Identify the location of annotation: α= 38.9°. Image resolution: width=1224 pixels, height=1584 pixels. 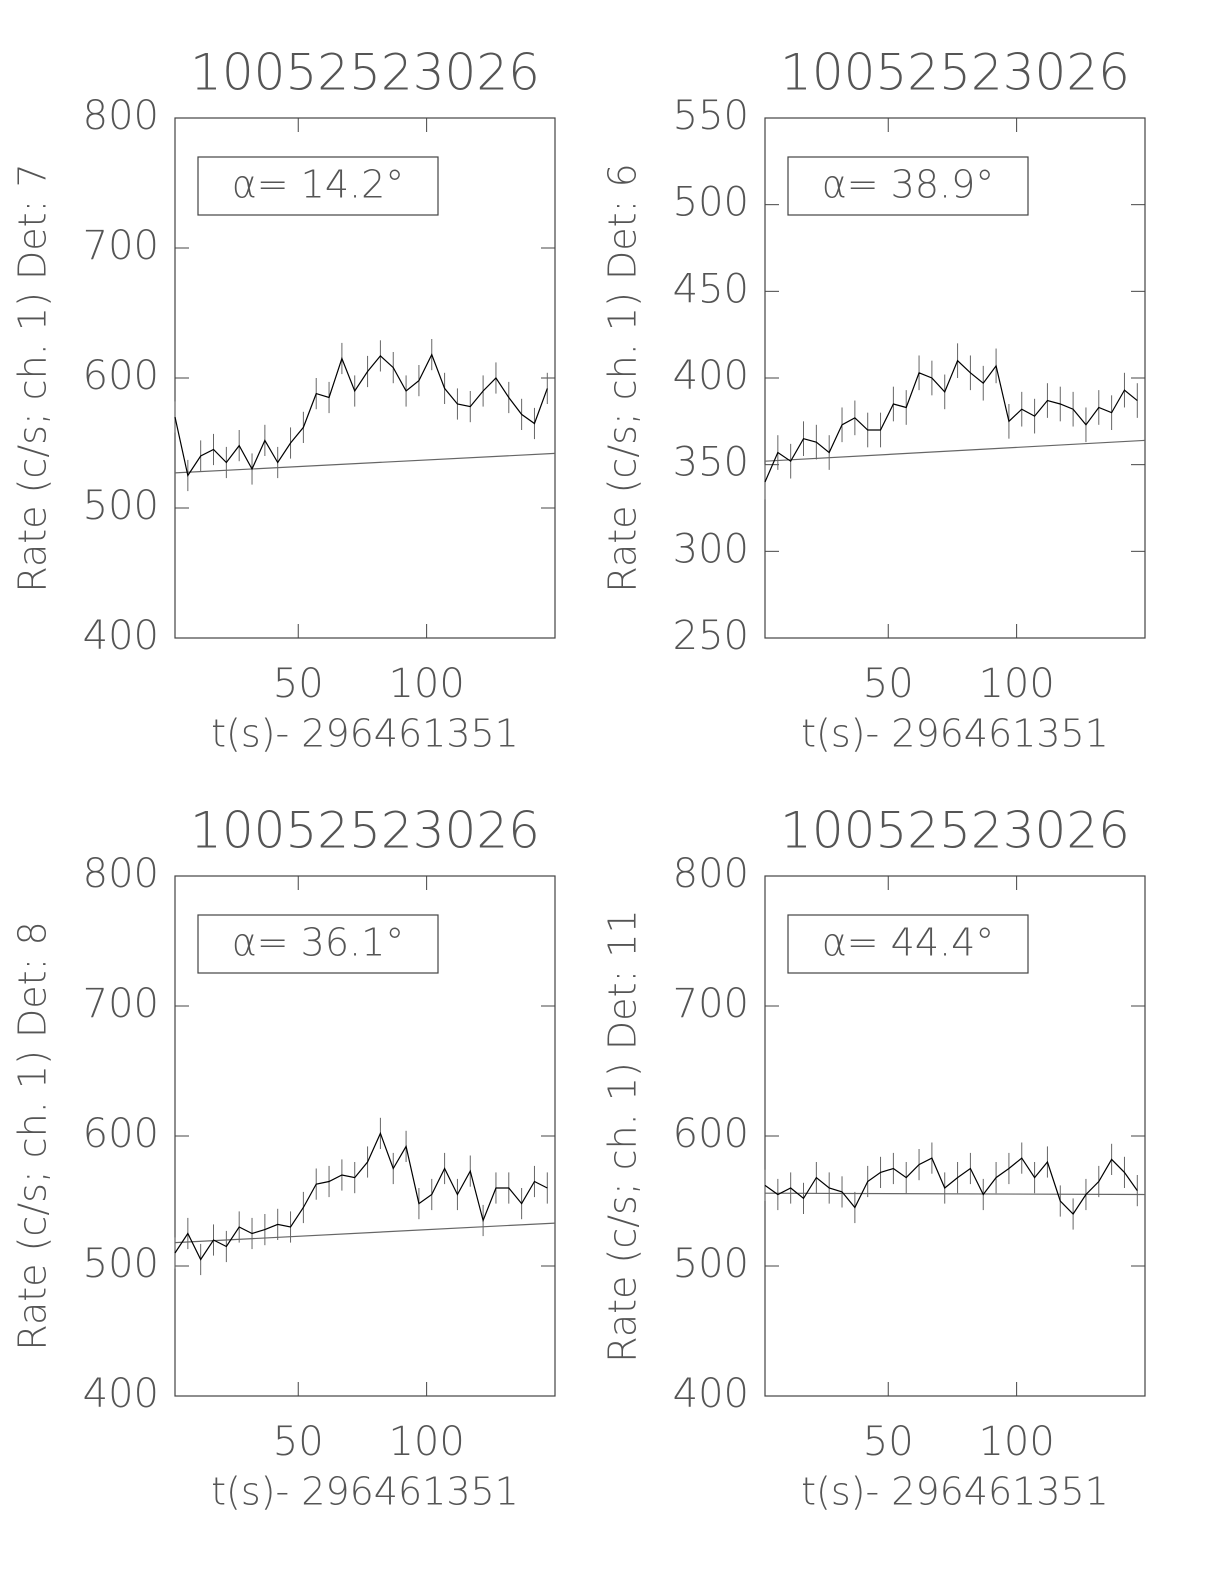
(908, 185).